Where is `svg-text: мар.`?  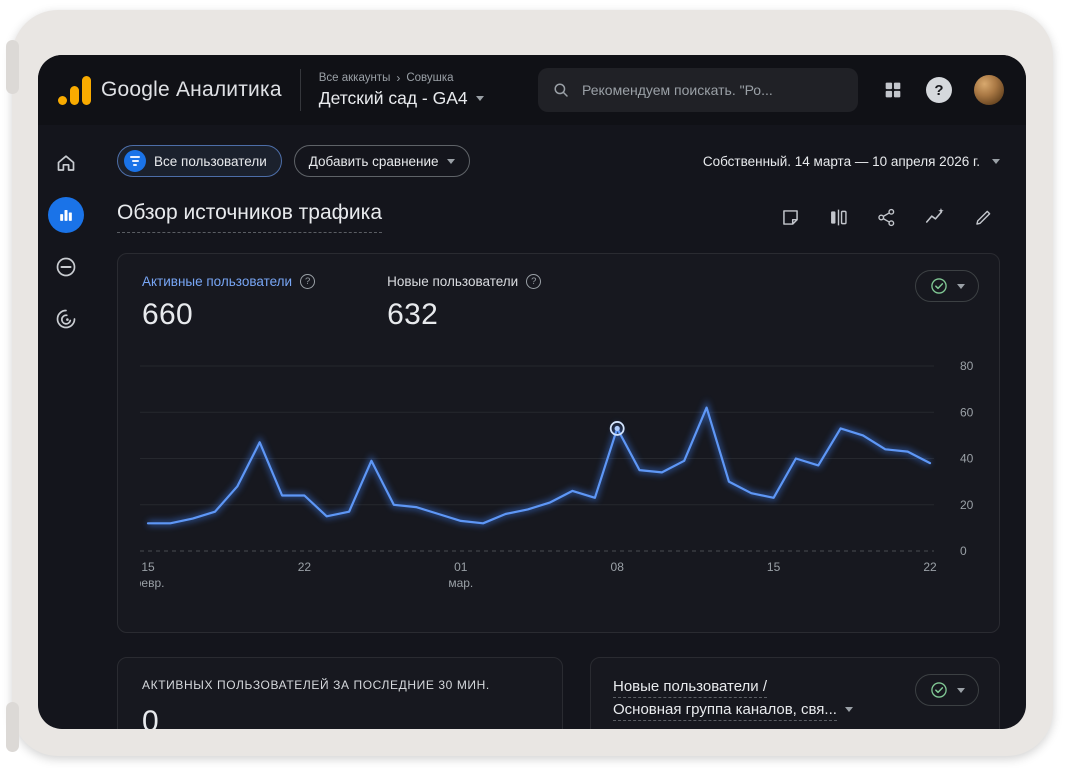 svg-text: мар. is located at coordinates (460, 583).